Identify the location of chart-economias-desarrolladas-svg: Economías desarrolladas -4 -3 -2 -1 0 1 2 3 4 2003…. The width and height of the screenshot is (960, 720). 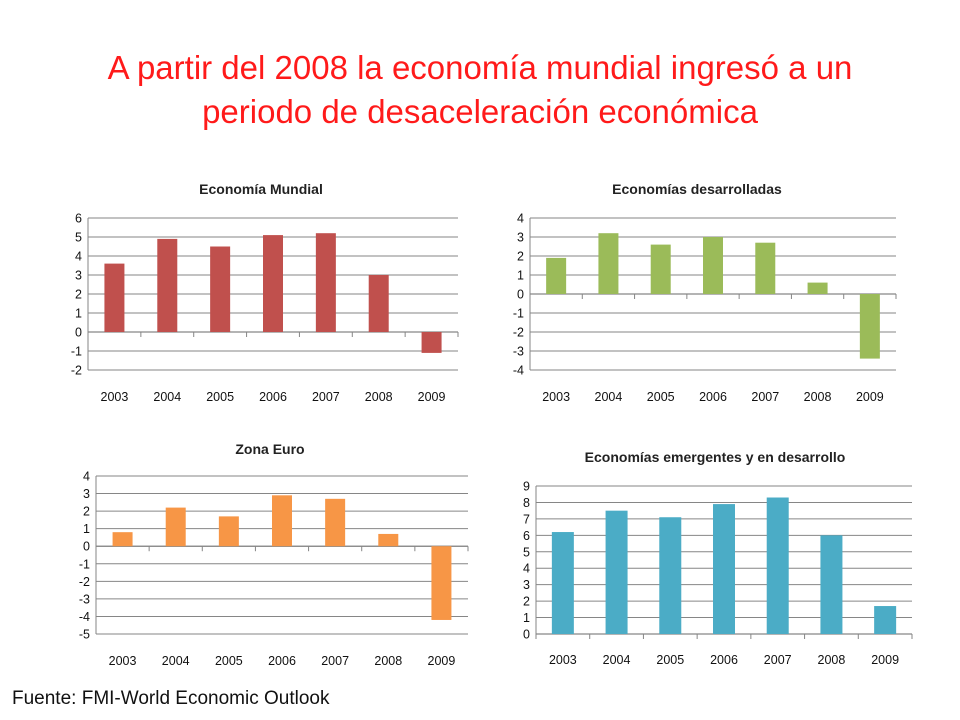
(705, 292).